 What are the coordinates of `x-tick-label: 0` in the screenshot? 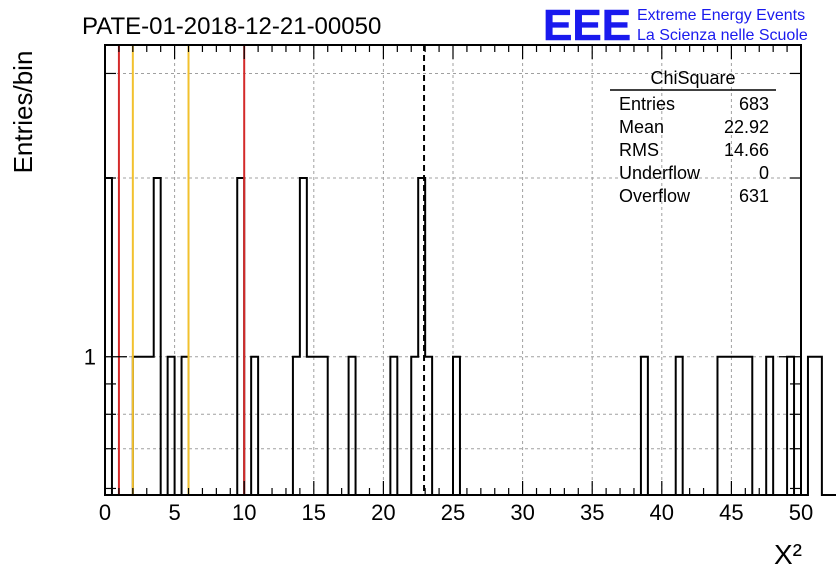 It's located at (105, 512).